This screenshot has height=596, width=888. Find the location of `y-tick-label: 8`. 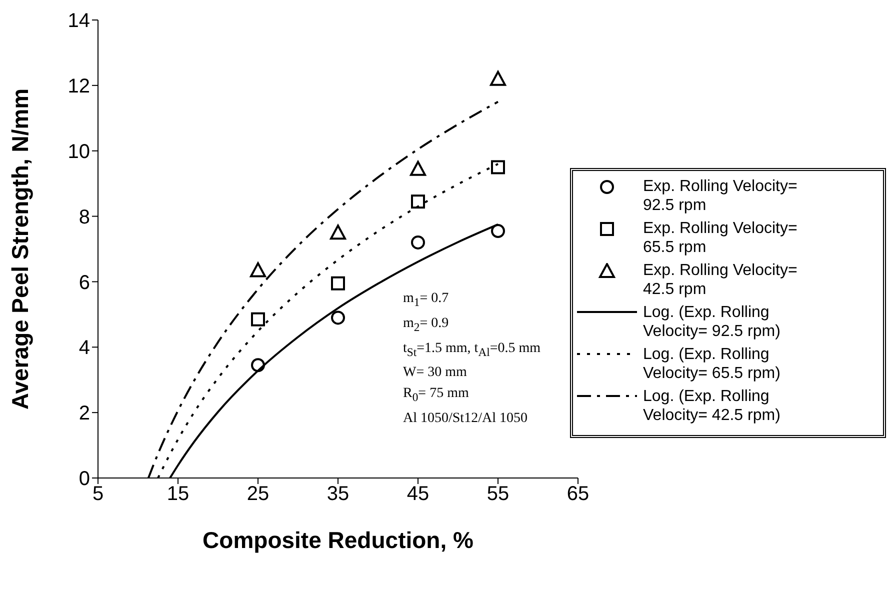

y-tick-label: 8 is located at coordinates (84, 217).